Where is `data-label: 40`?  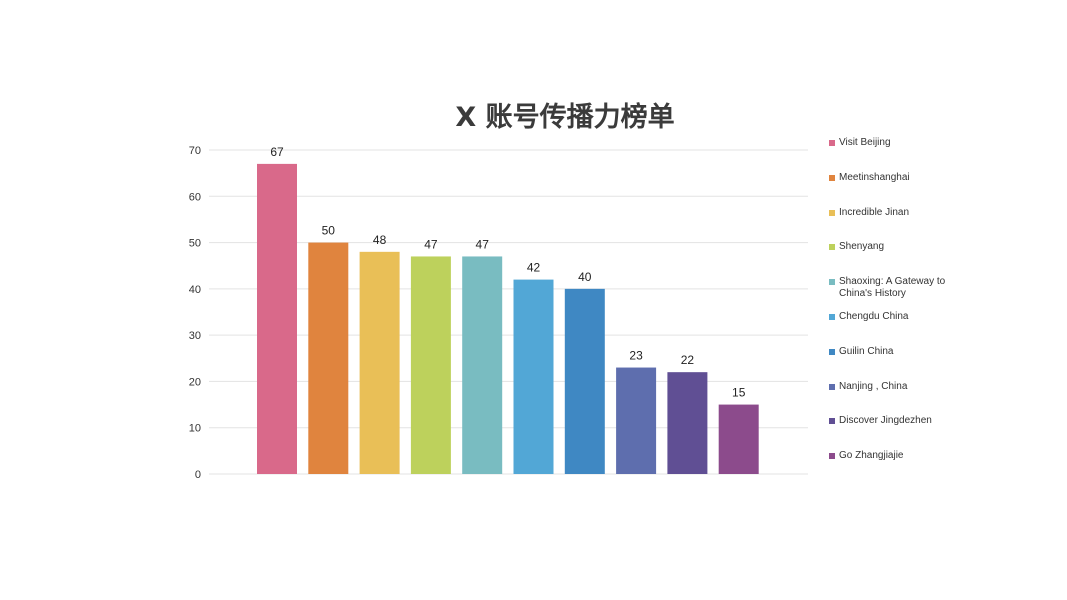
data-label: 40 is located at coordinates (585, 277).